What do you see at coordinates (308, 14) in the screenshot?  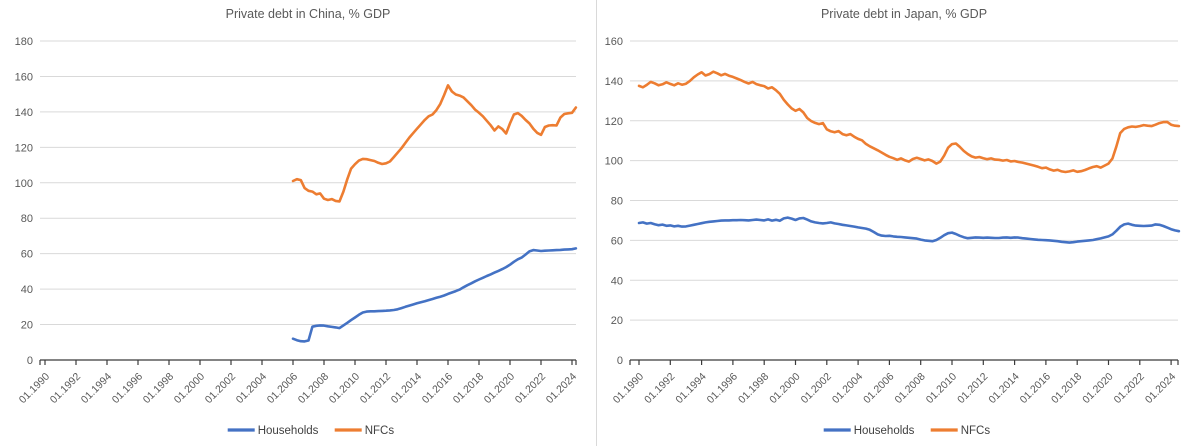 I see `chart-title: Private debt in China, % GDP` at bounding box center [308, 14].